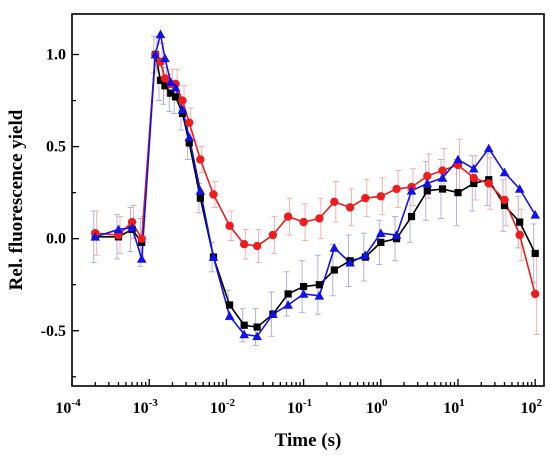  I want to click on y-tick-label: 0.5, so click(56, 147).